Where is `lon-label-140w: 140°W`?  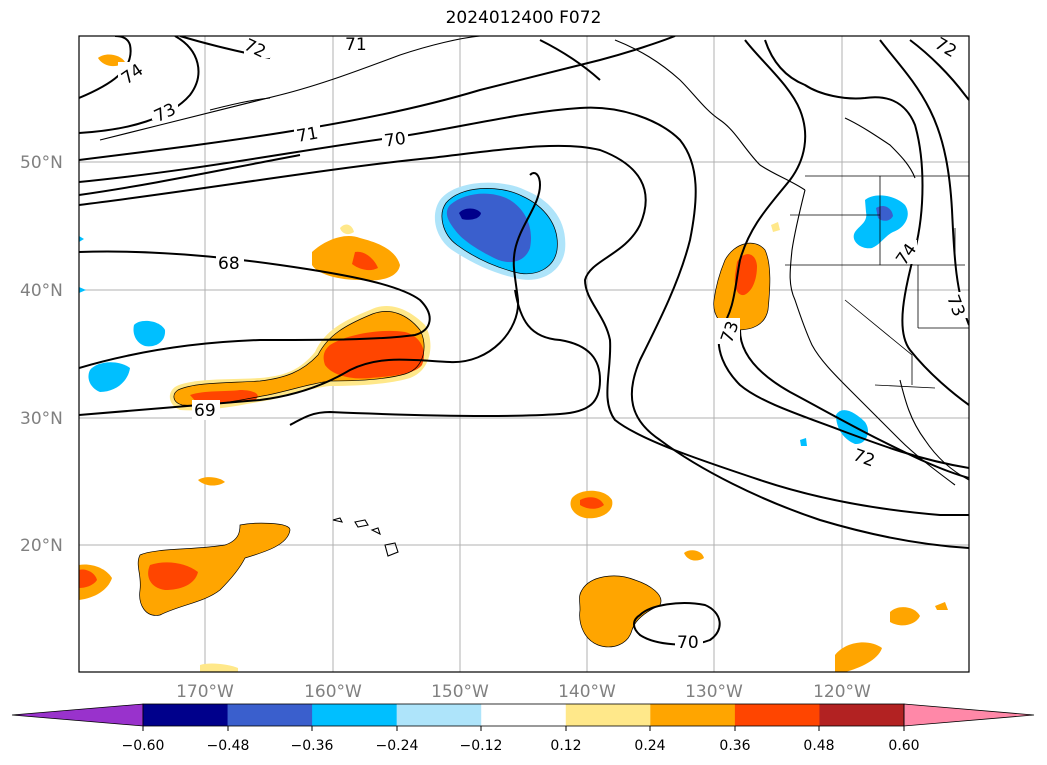
lon-label-140w: 140°W is located at coordinates (587, 692).